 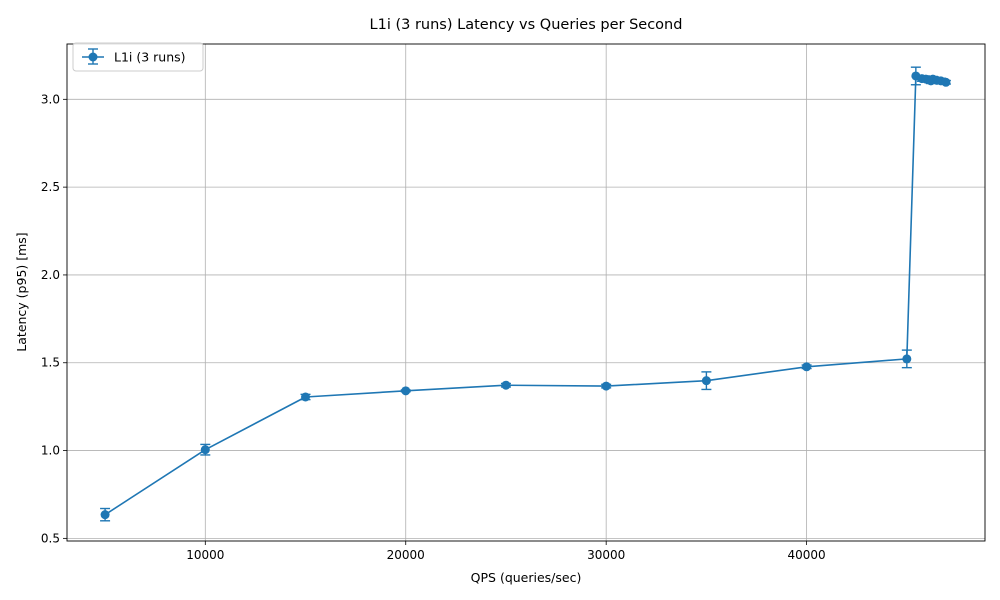 I want to click on x-tick-label: 10000, so click(x=205, y=555).